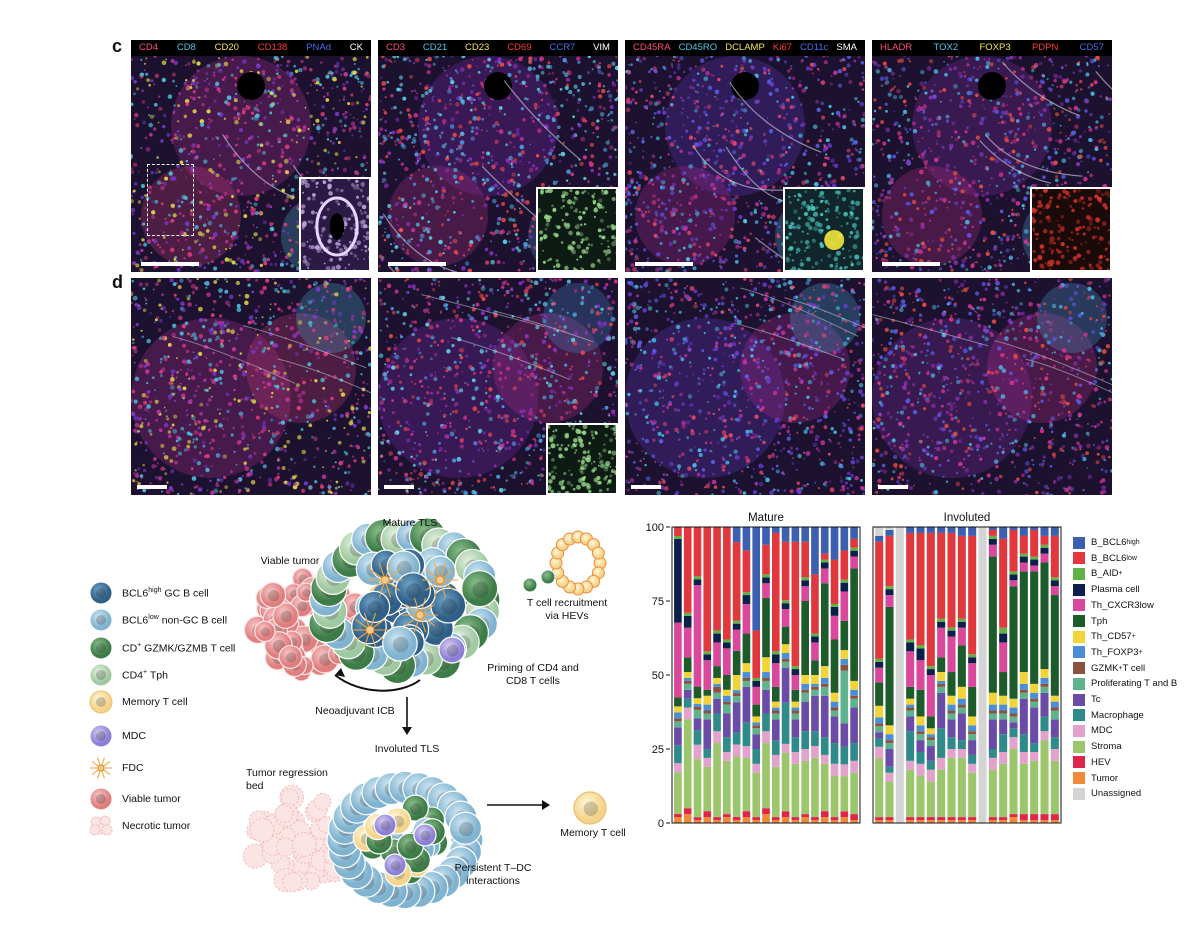 The width and height of the screenshot is (1200, 940). What do you see at coordinates (101, 768) in the screenshot?
I see `fdc-icon` at bounding box center [101, 768].